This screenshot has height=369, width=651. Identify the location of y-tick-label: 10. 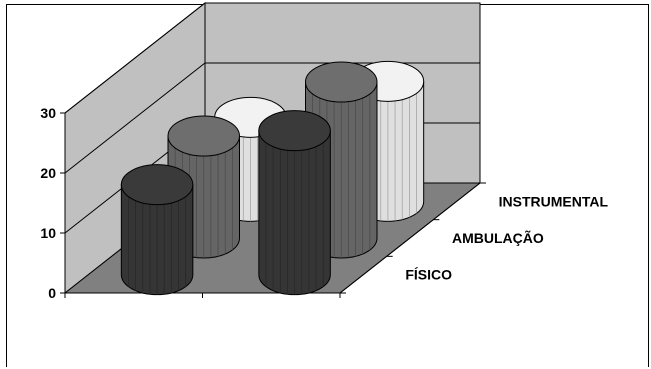
(48, 233).